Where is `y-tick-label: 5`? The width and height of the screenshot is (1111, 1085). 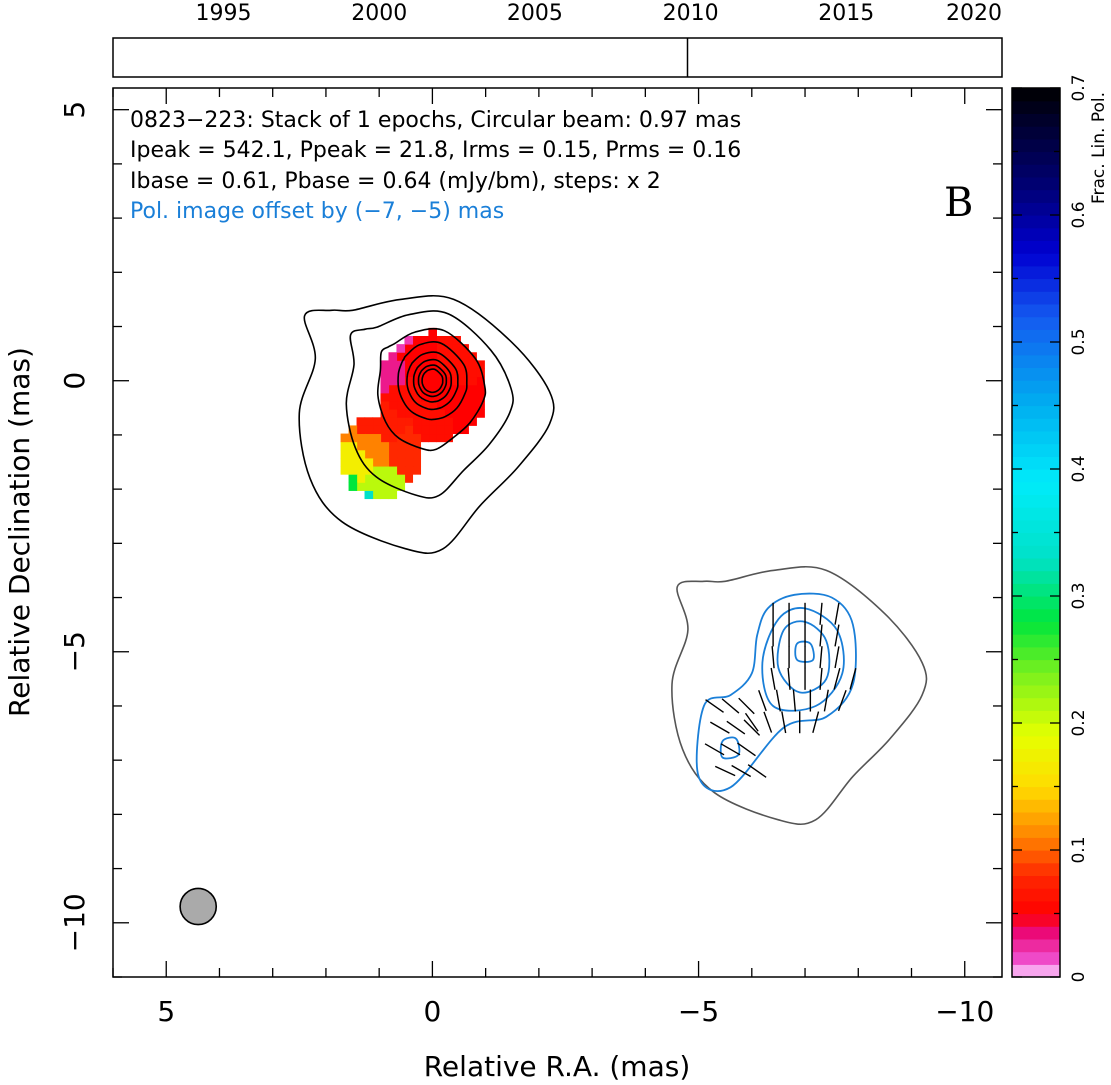
y-tick-label: 5 is located at coordinates (74, 110).